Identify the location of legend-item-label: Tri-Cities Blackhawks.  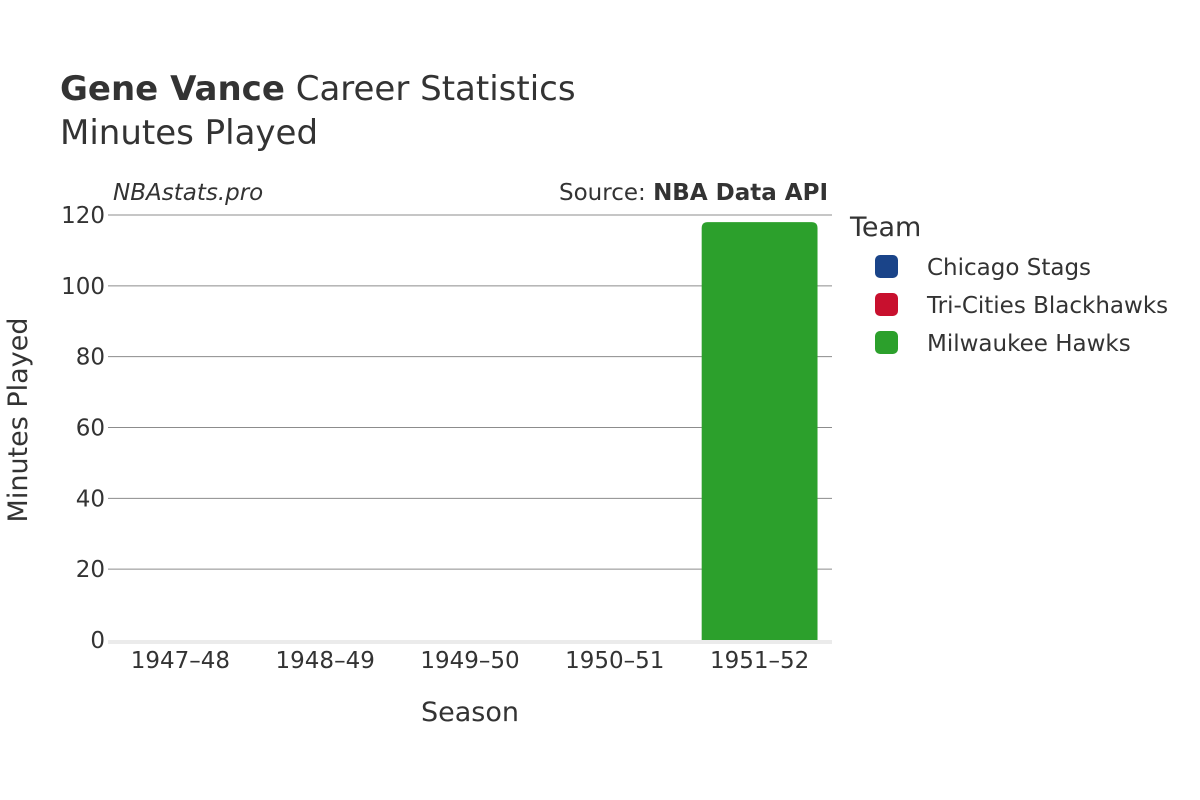
(1047, 306).